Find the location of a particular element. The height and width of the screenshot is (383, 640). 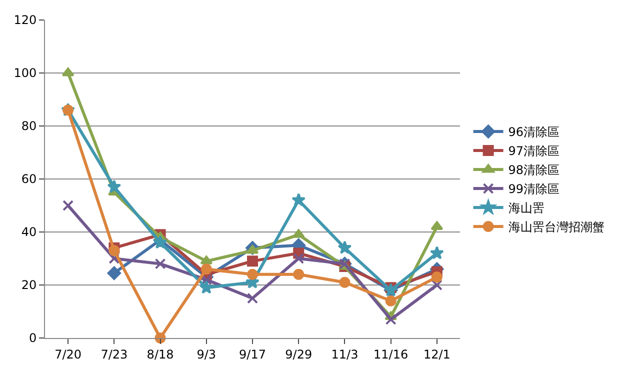

legend-label: 99清除區 is located at coordinates (534, 189).